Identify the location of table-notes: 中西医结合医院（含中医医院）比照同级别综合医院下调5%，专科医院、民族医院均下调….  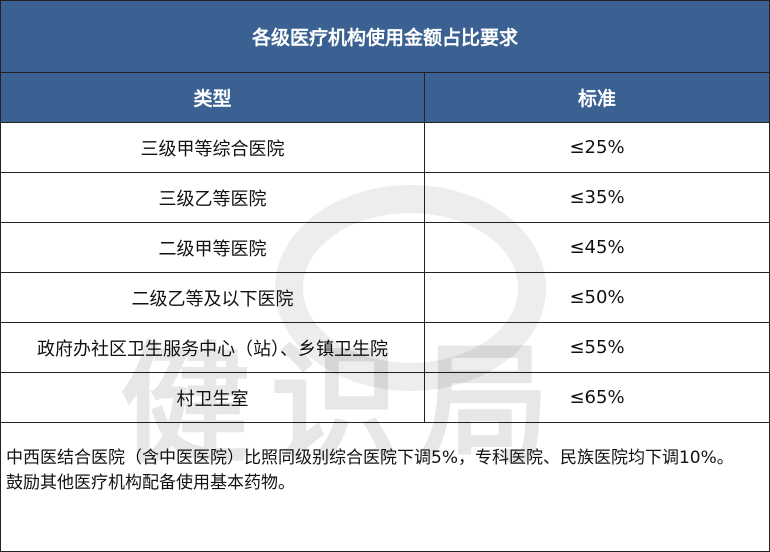
(386, 471).